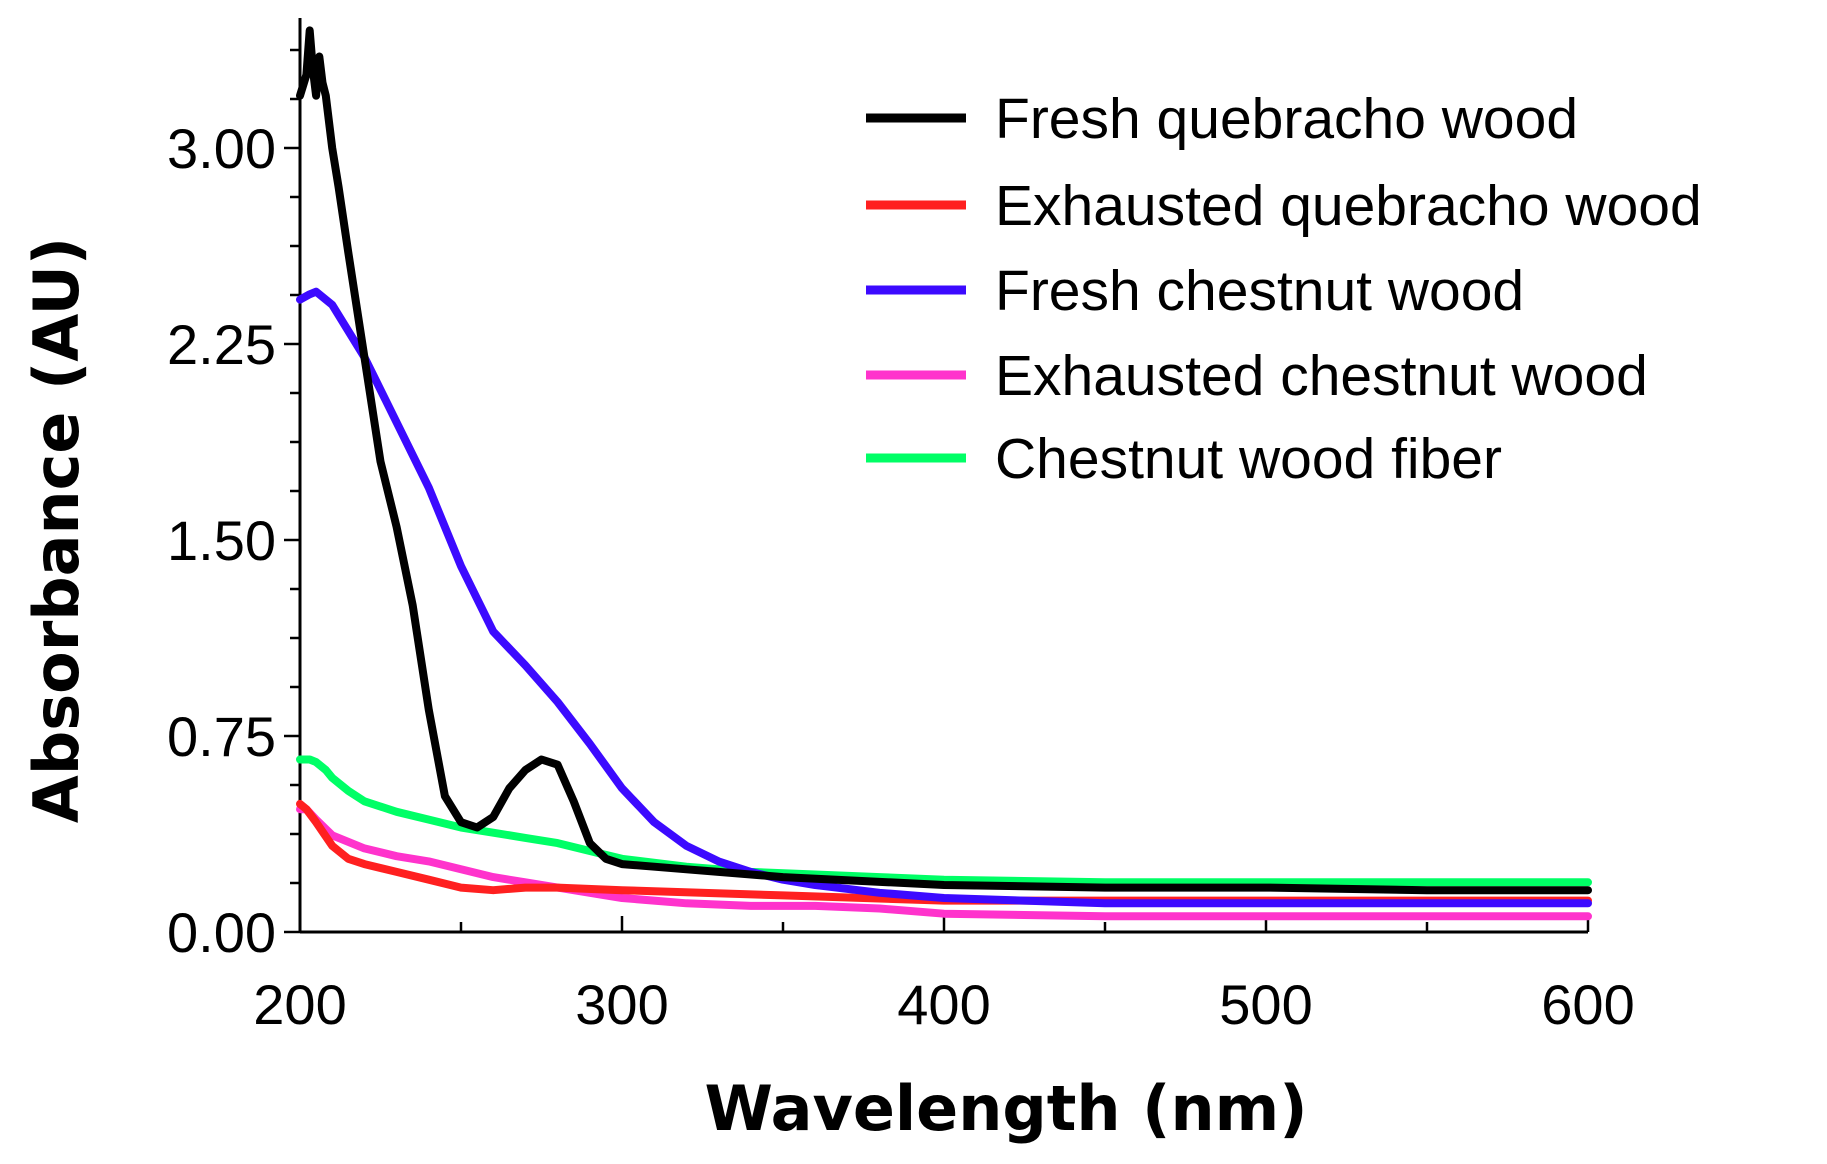  I want to click on y-tick-label: 3.00, so click(221, 148).